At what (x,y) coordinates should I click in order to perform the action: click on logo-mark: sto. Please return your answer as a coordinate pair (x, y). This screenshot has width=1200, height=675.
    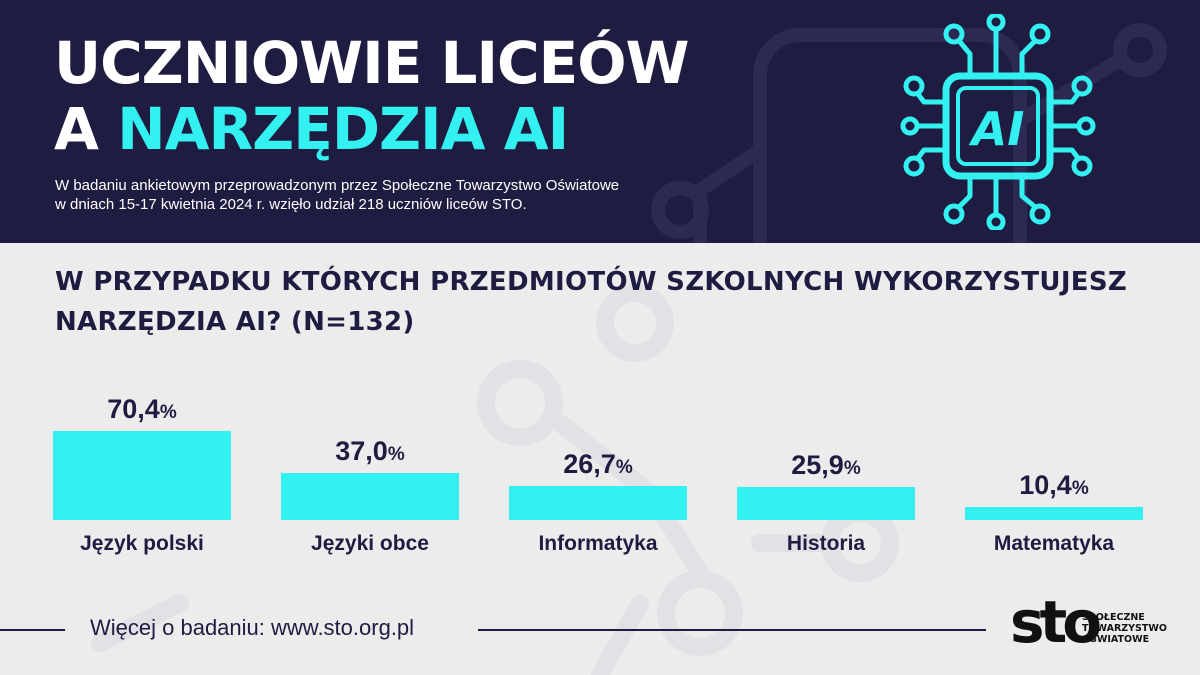
    Looking at the image, I should click on (1056, 622).